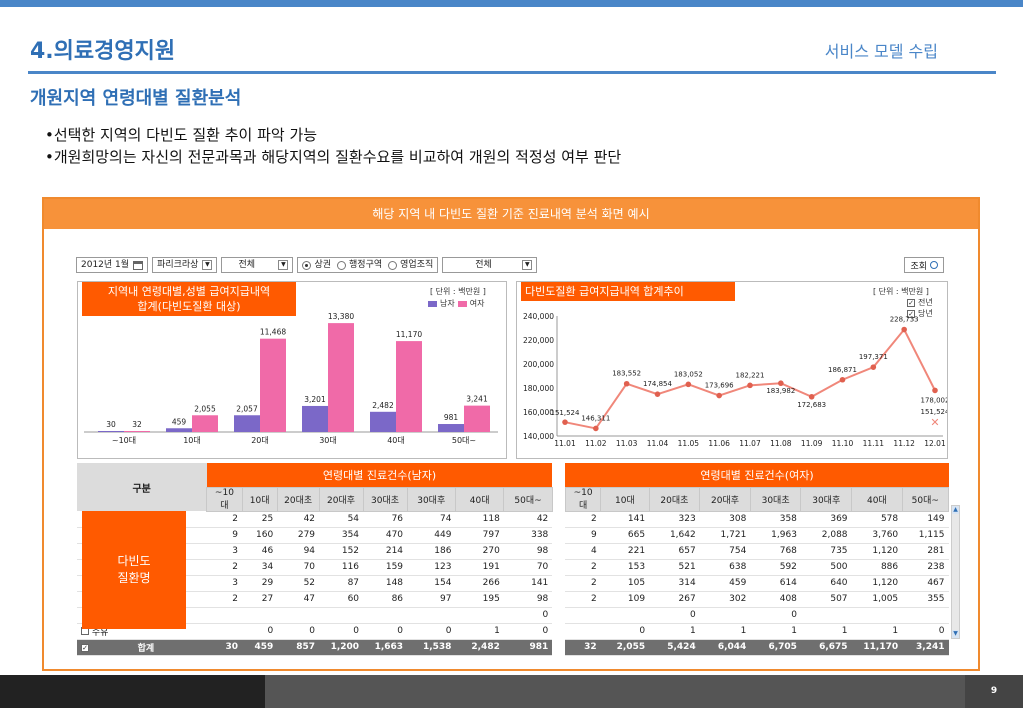 The width and height of the screenshot is (1023, 708). What do you see at coordinates (528, 599) in the screenshot?
I see `cell-value: 98` at bounding box center [528, 599].